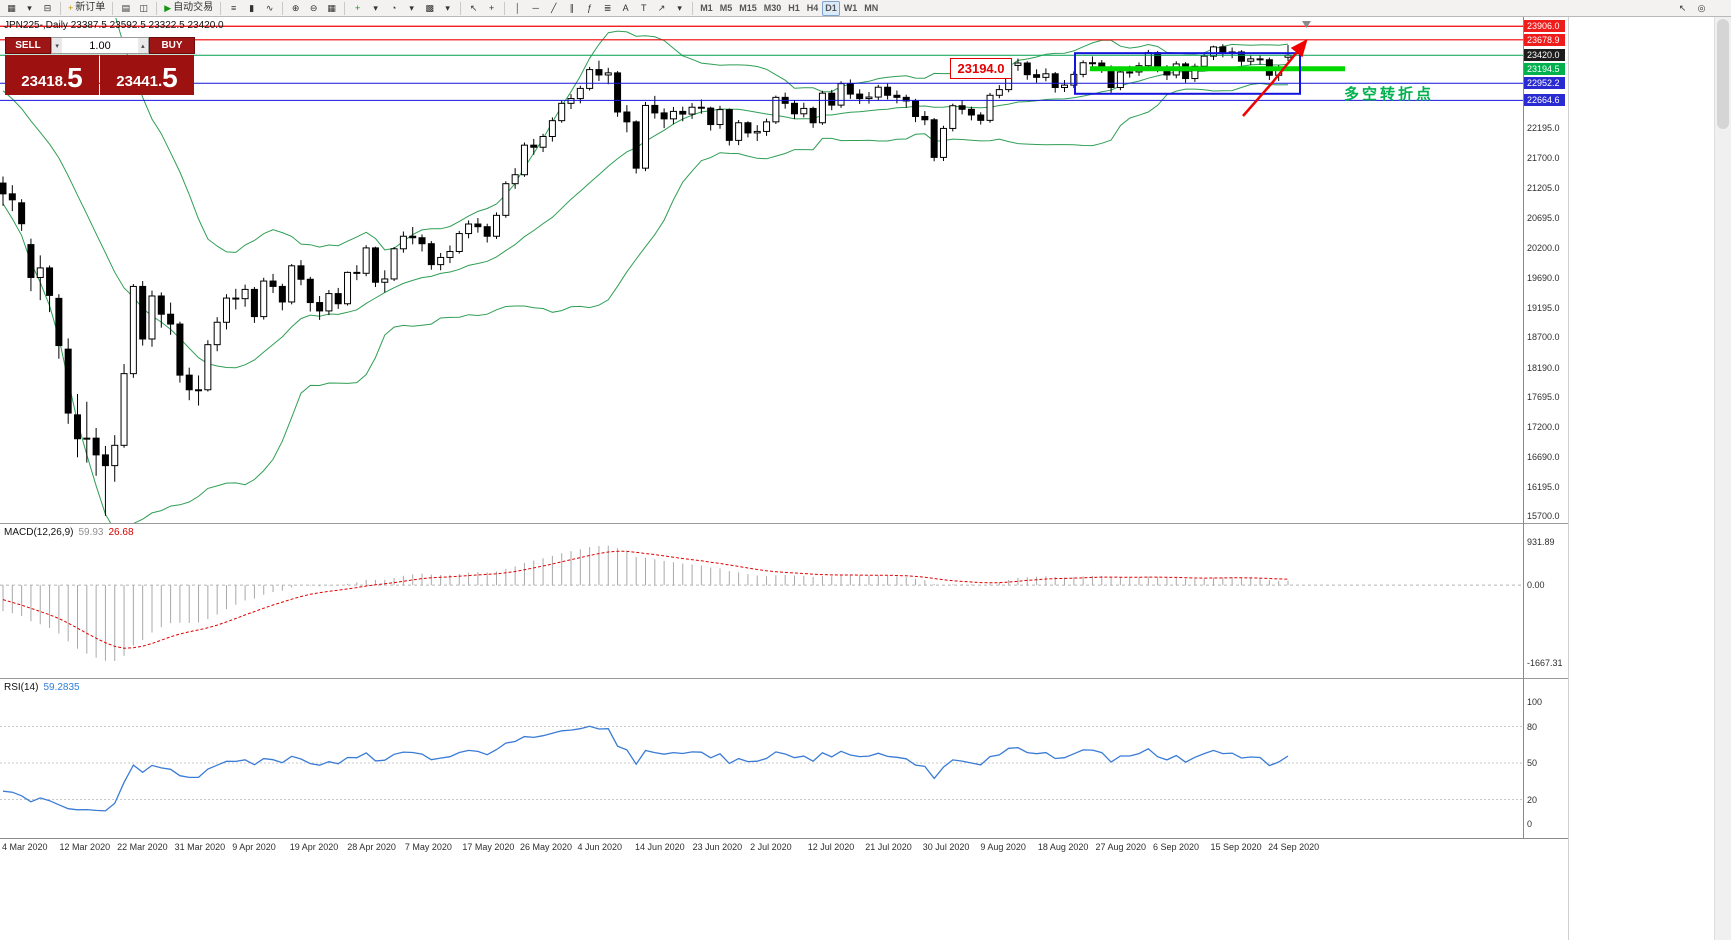  I want to click on sell-button: SELL, so click(28, 45).